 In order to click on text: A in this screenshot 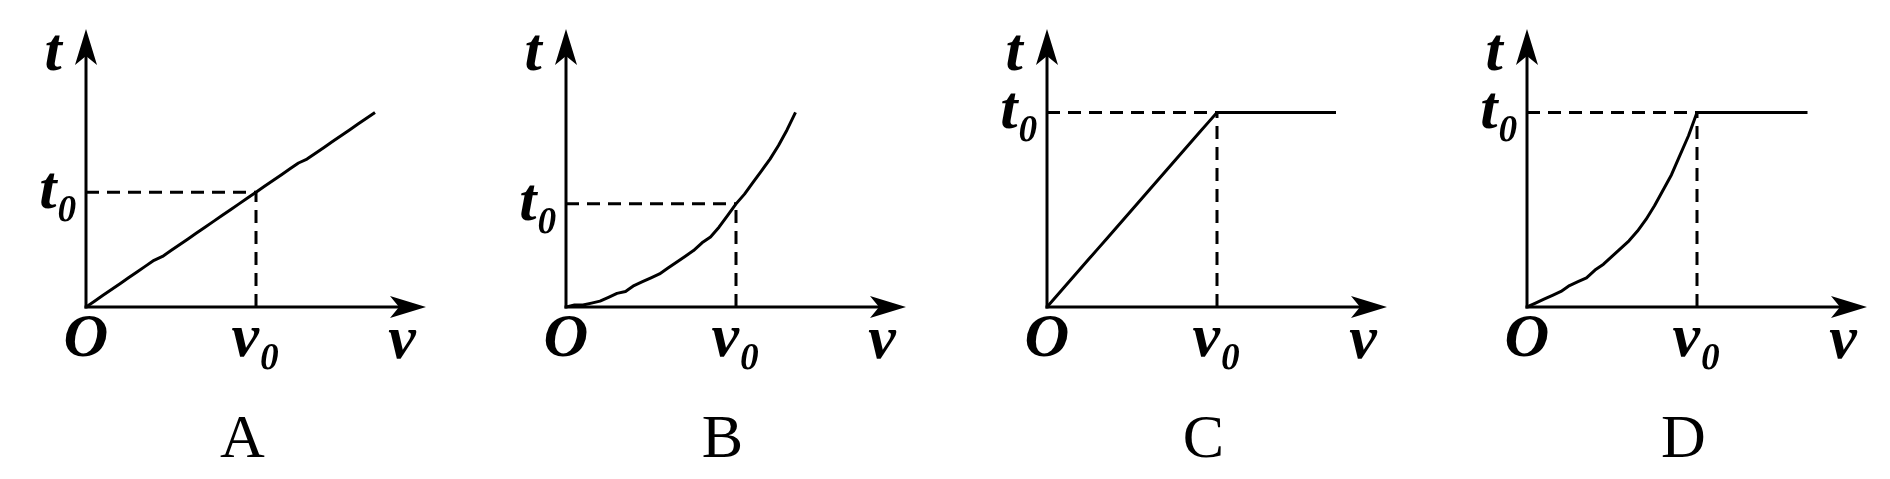, I will do `click(243, 436)`.